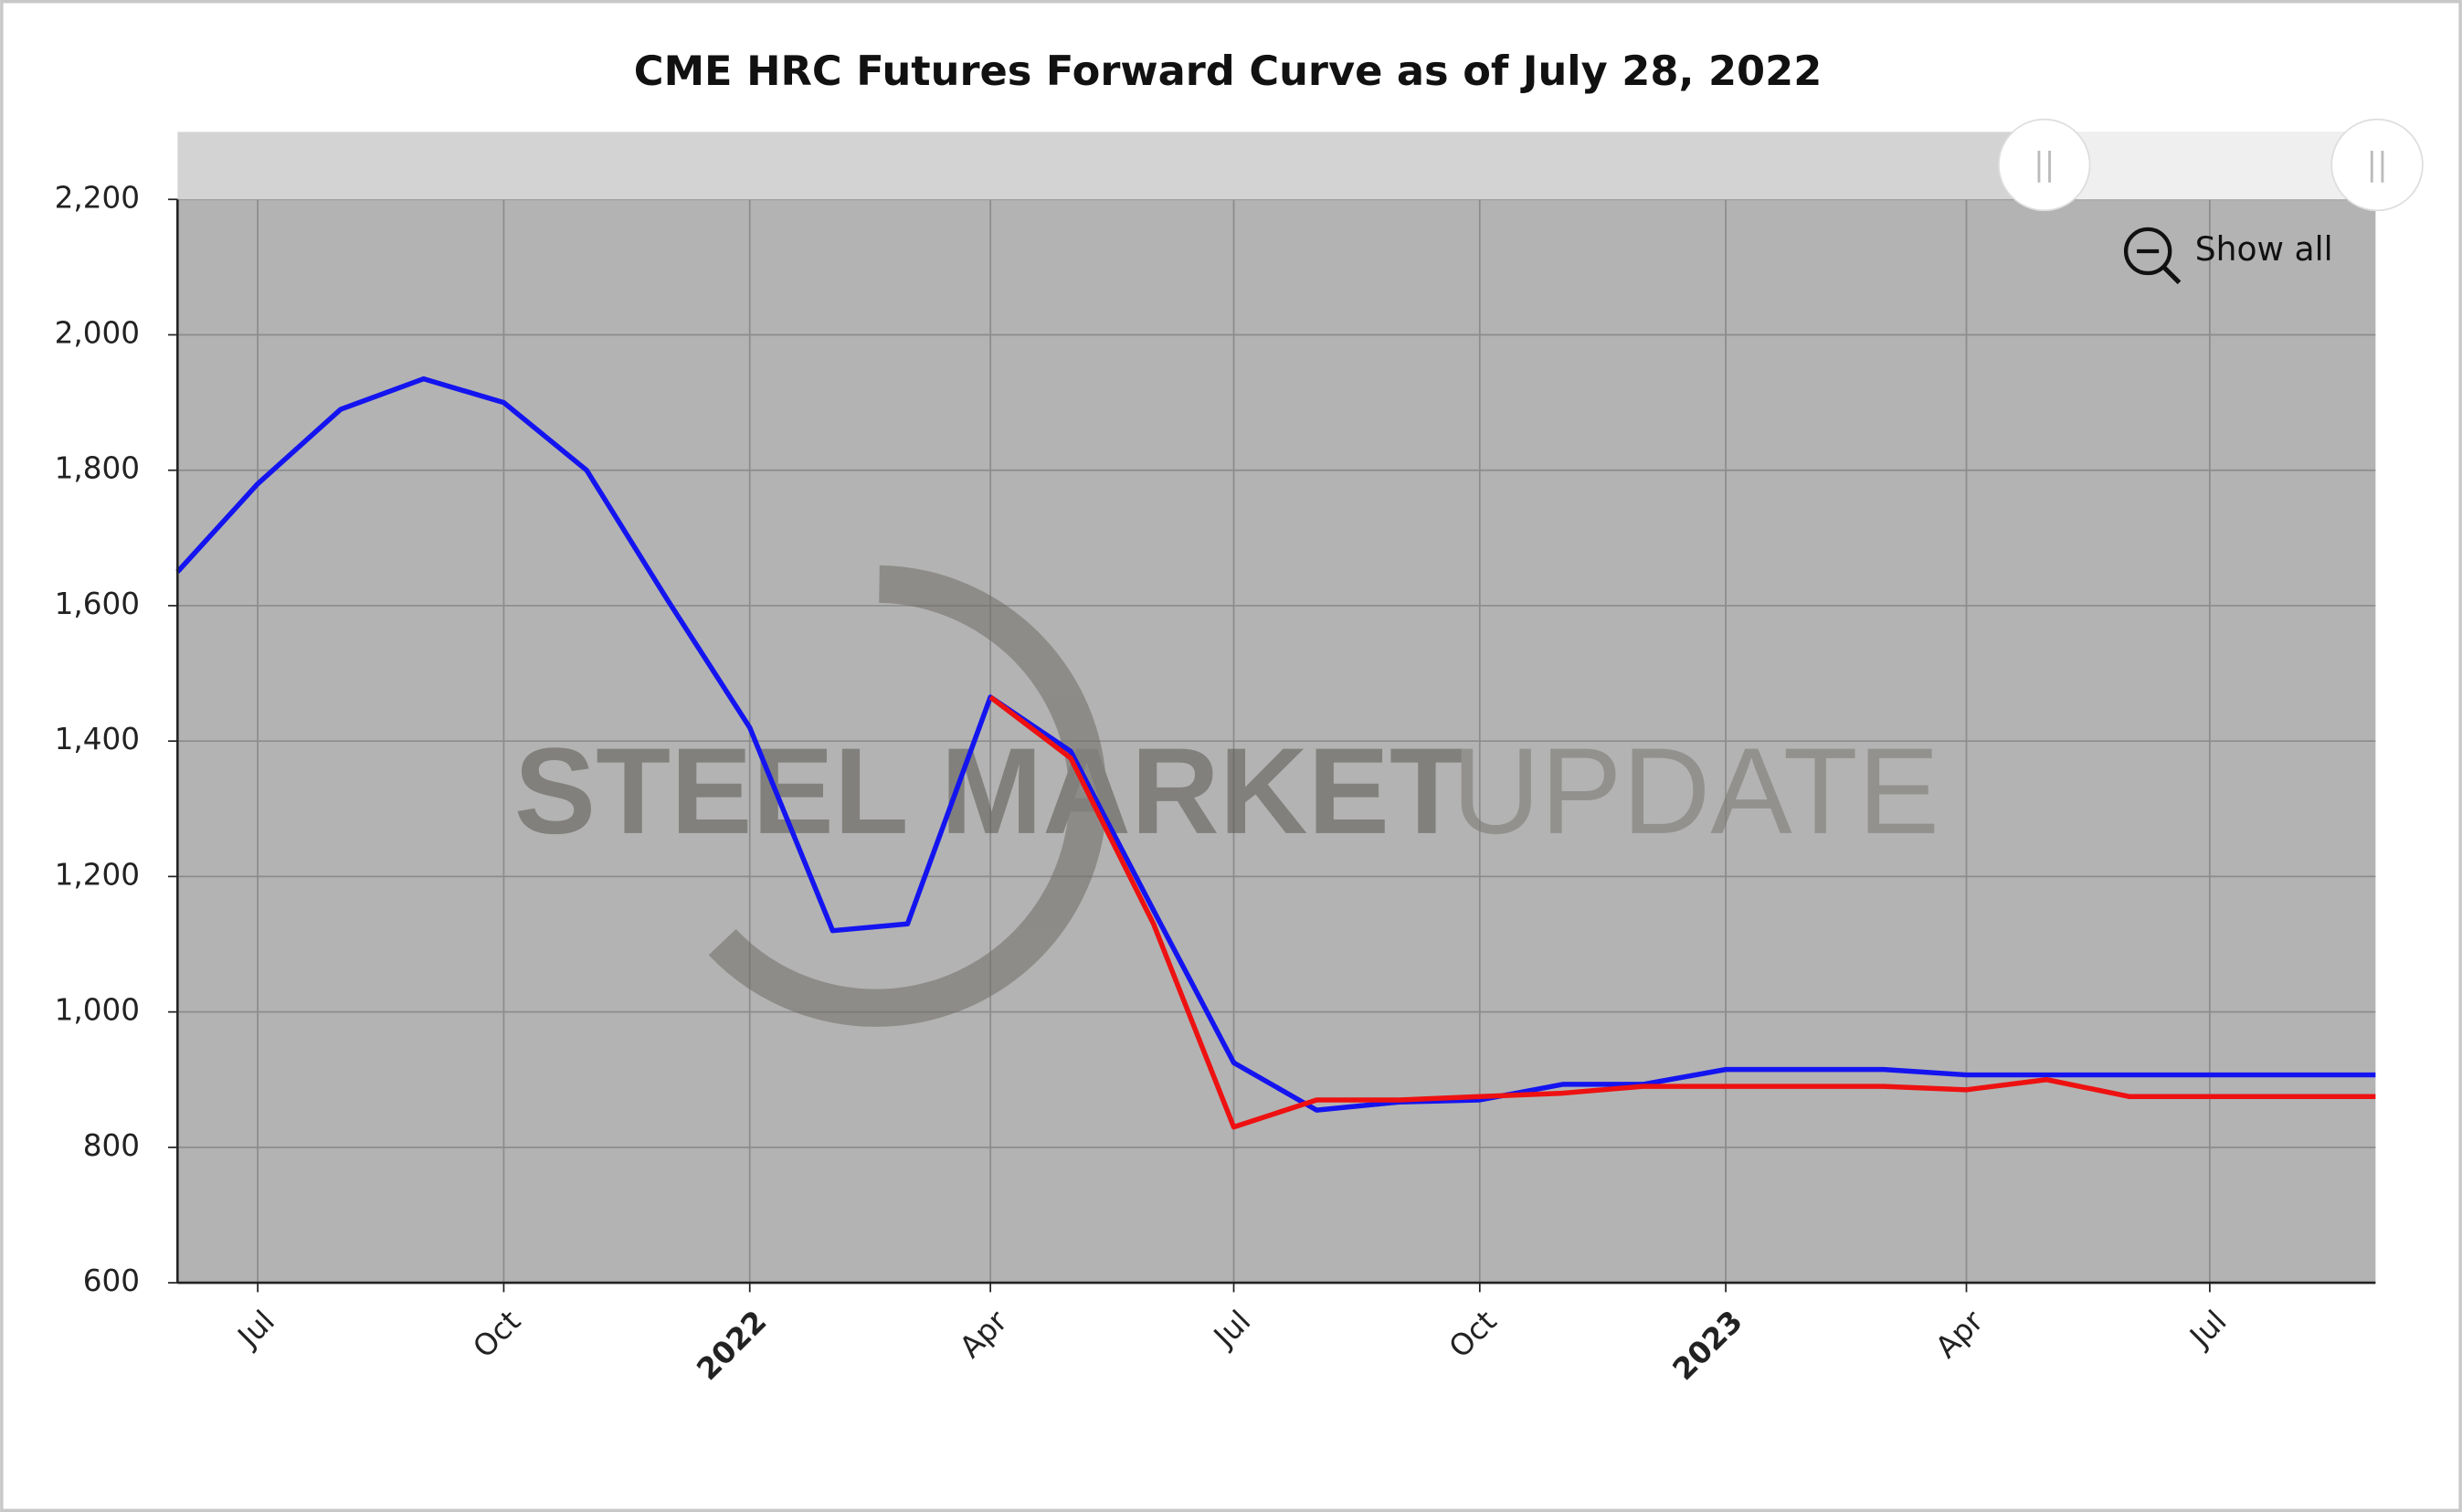 The height and width of the screenshot is (1512, 2462). I want to click on y-tick-label: 2,200, so click(97, 197).